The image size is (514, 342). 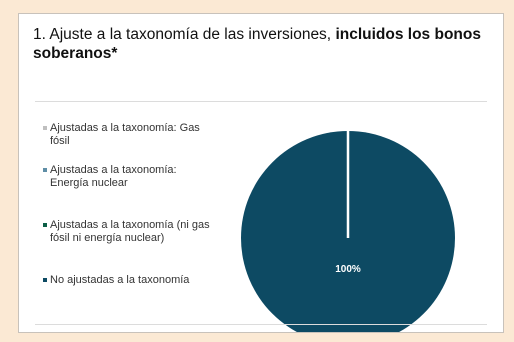 What do you see at coordinates (261, 101) in the screenshot?
I see `top-divider` at bounding box center [261, 101].